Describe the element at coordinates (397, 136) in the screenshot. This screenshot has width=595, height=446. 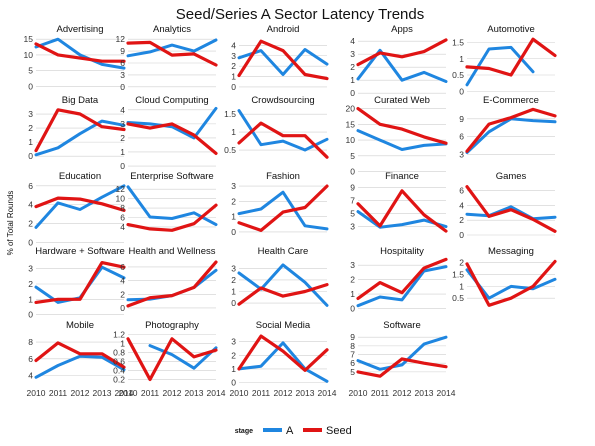
I see `panel-curated-web: Curated Web 0 5 10 15 20` at that location.